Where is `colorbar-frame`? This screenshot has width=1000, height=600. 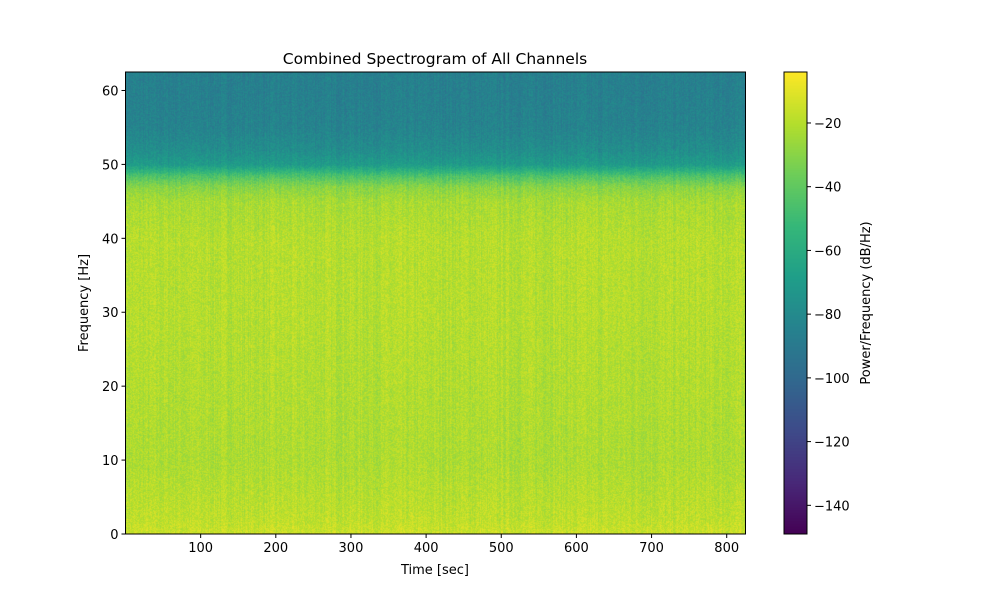
colorbar-frame is located at coordinates (795, 303).